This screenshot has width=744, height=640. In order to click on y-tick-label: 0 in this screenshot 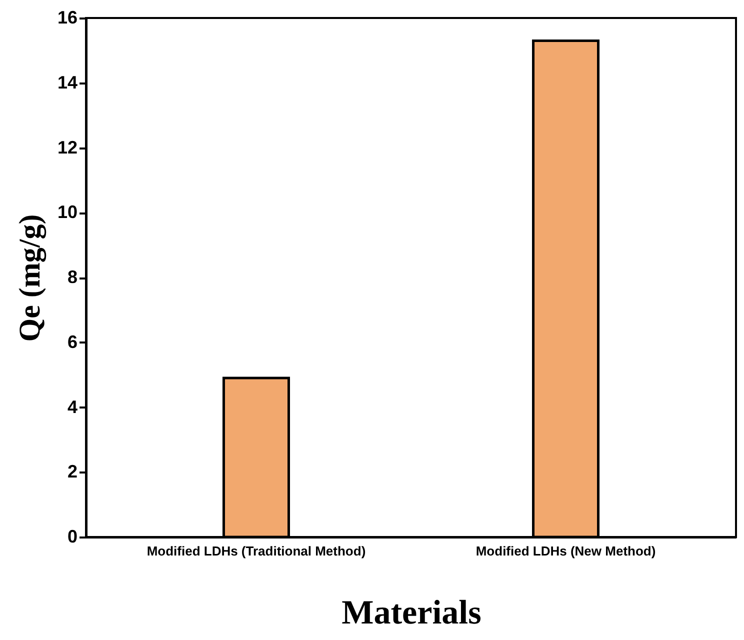, I will do `click(72, 536)`.